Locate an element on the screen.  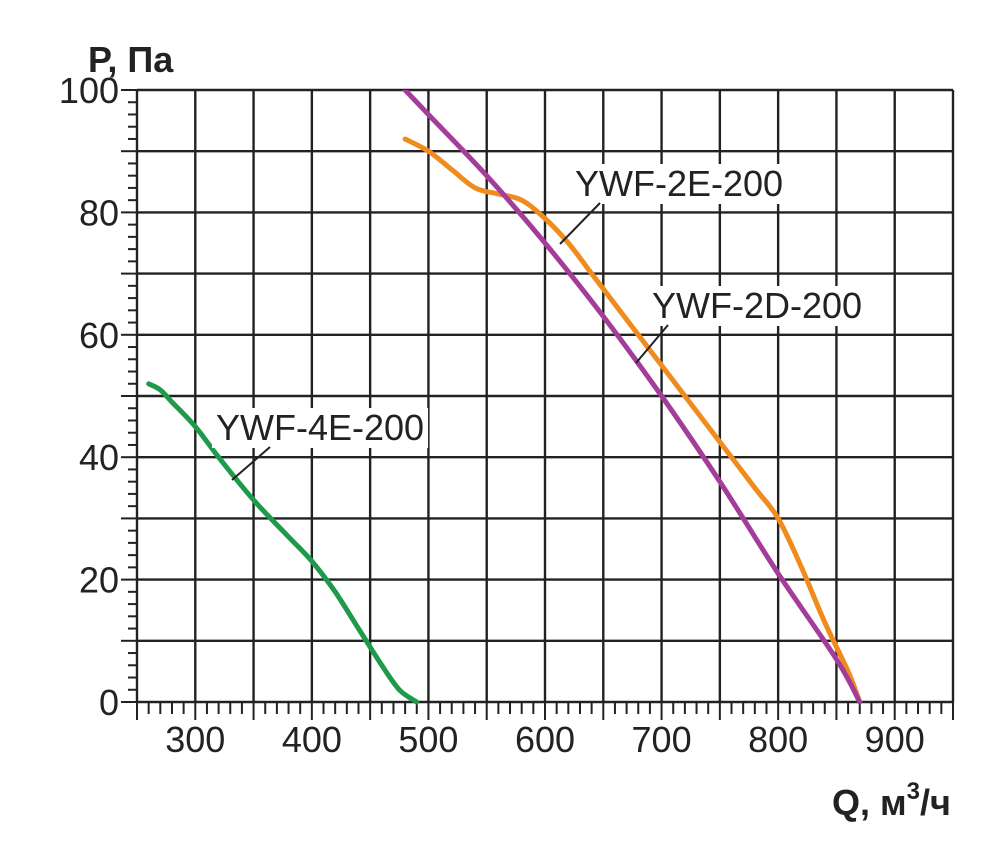
y-axis-title: P, Па is located at coordinates (131, 59).